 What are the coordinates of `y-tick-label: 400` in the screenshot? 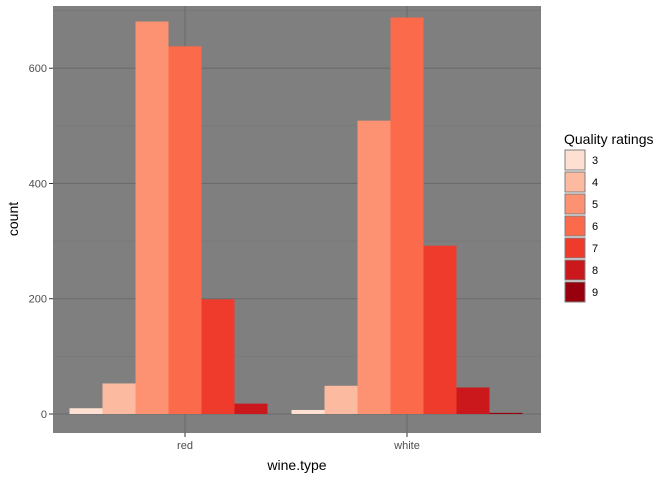 It's located at (38, 184).